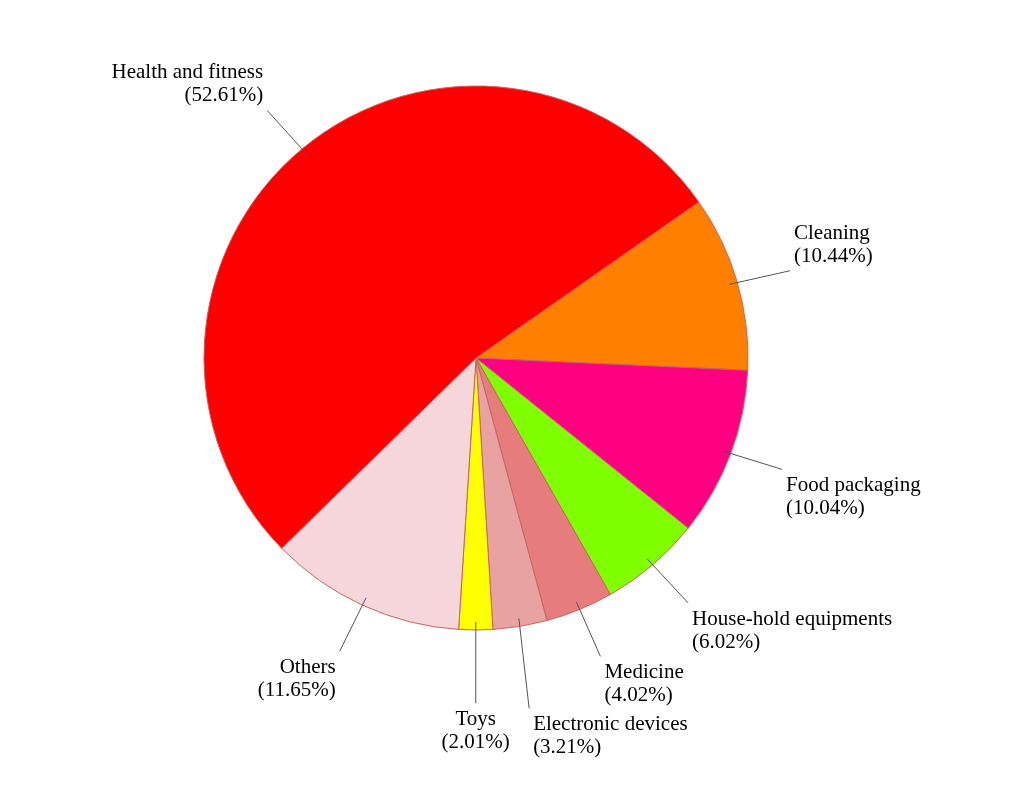  Describe the element at coordinates (726, 640) in the screenshot. I see `data-label: (6.02%)` at that location.